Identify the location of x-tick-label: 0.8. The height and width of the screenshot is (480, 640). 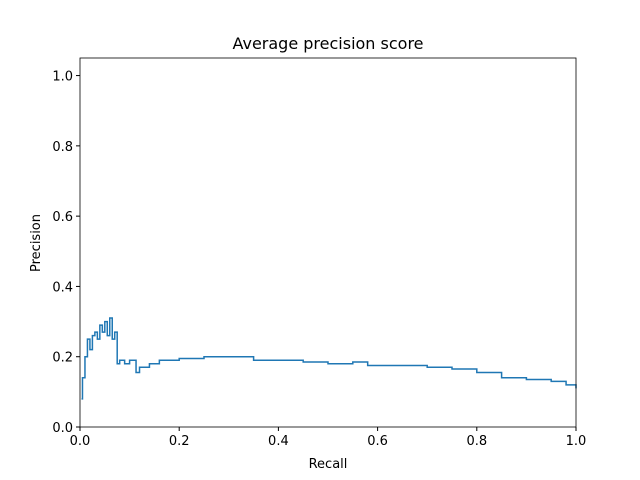
(476, 441).